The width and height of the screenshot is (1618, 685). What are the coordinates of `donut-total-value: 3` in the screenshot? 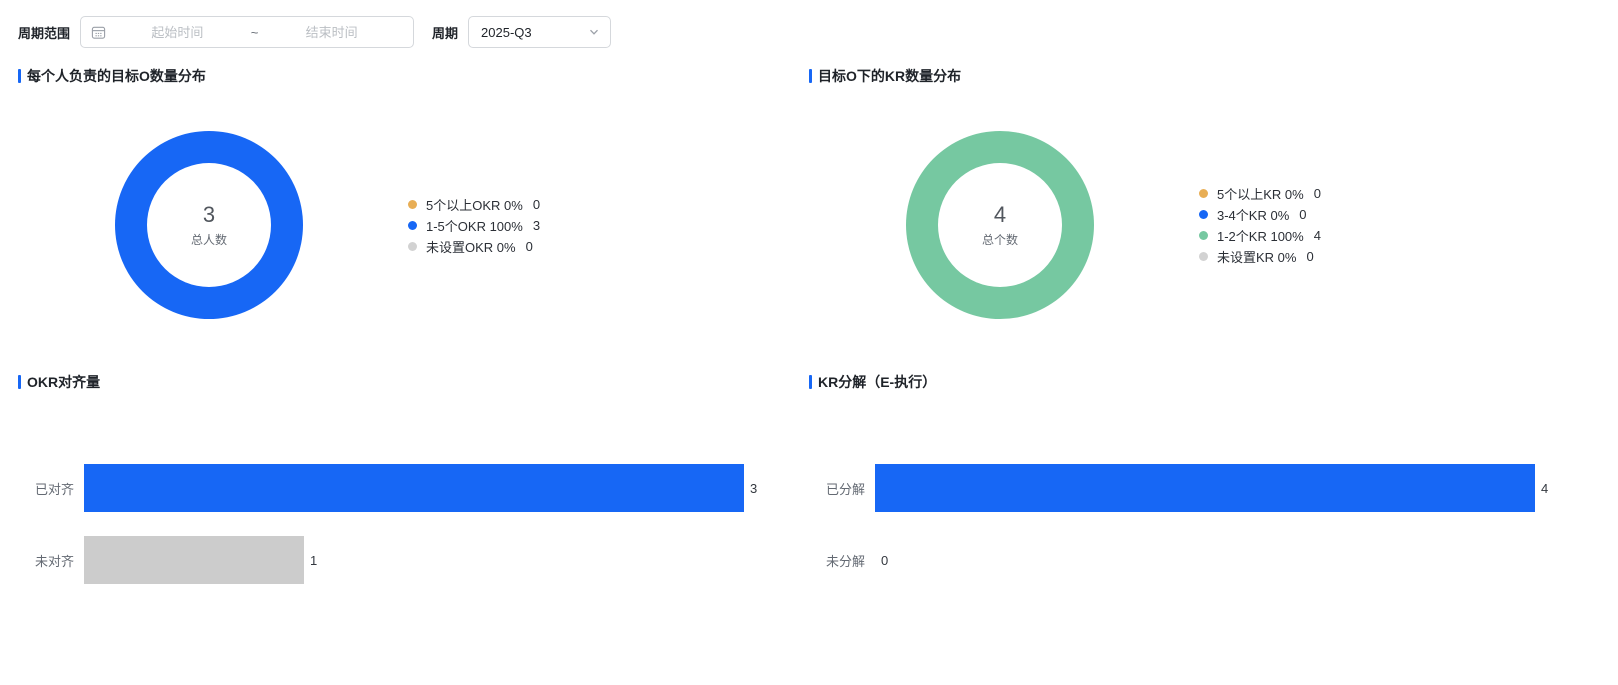 It's located at (209, 214).